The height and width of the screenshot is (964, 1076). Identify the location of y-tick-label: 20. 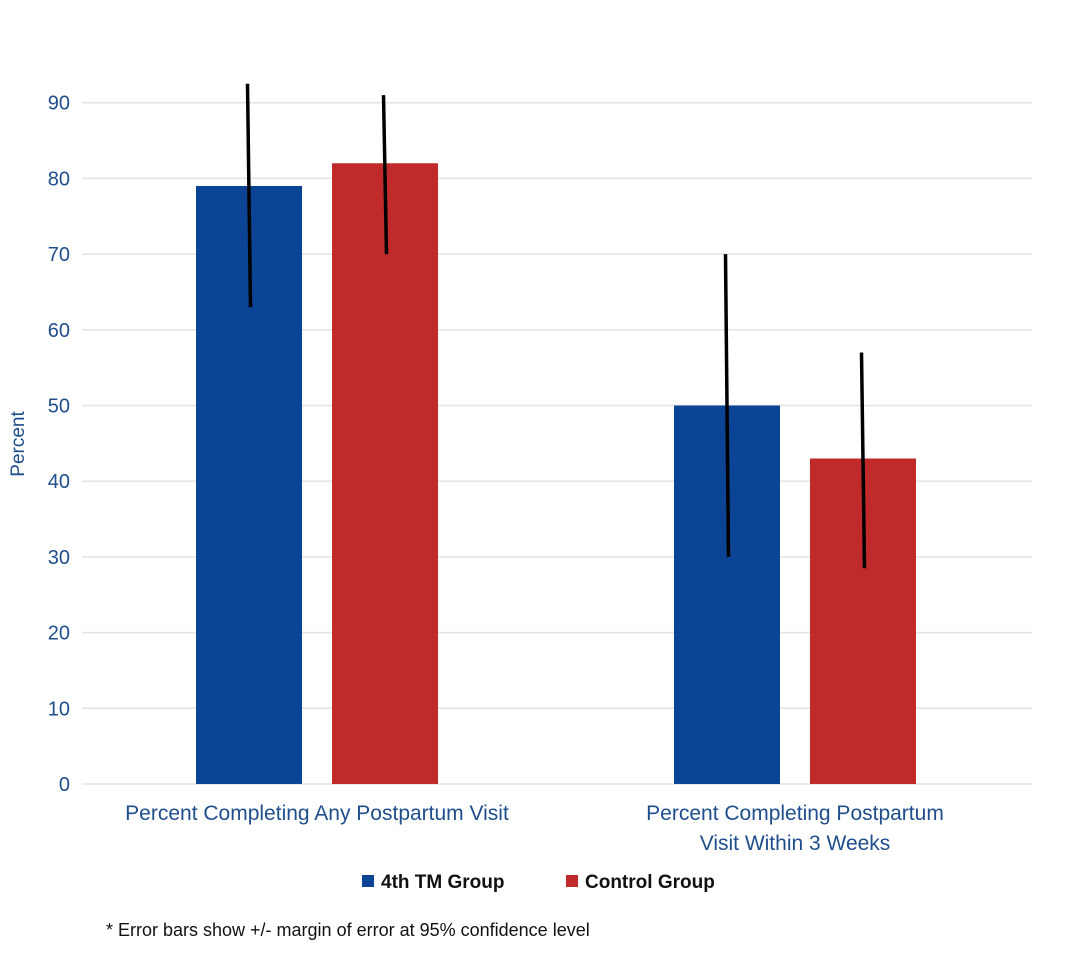
(59, 634).